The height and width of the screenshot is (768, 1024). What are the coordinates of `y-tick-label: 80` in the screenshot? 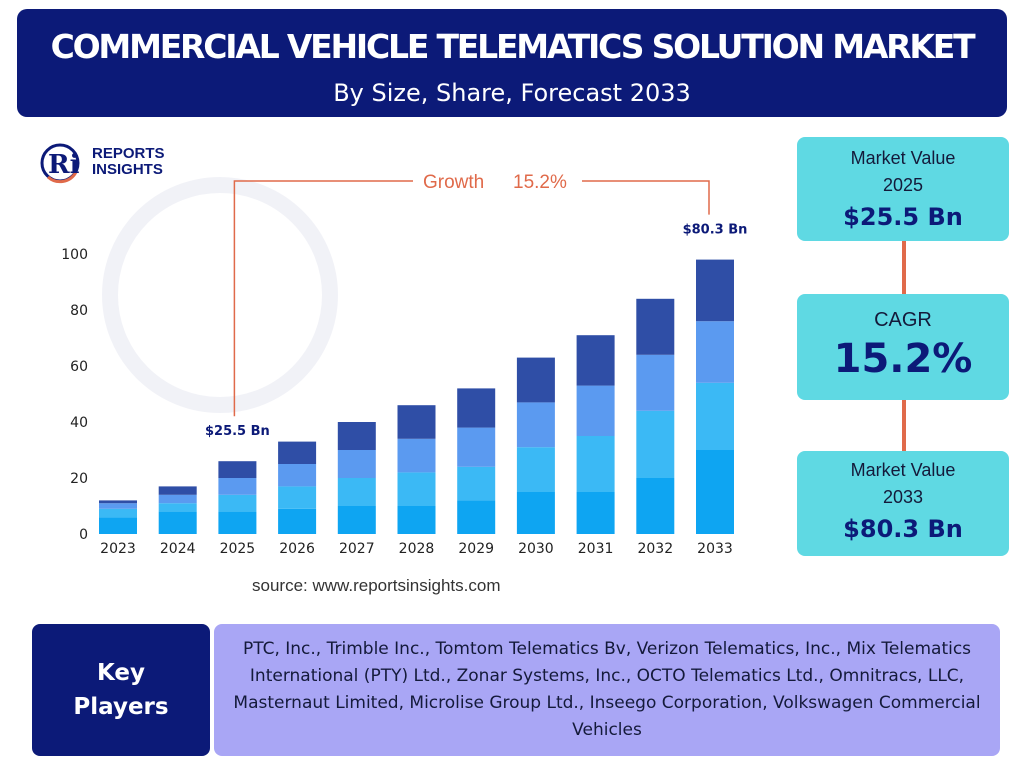 It's located at (79, 311).